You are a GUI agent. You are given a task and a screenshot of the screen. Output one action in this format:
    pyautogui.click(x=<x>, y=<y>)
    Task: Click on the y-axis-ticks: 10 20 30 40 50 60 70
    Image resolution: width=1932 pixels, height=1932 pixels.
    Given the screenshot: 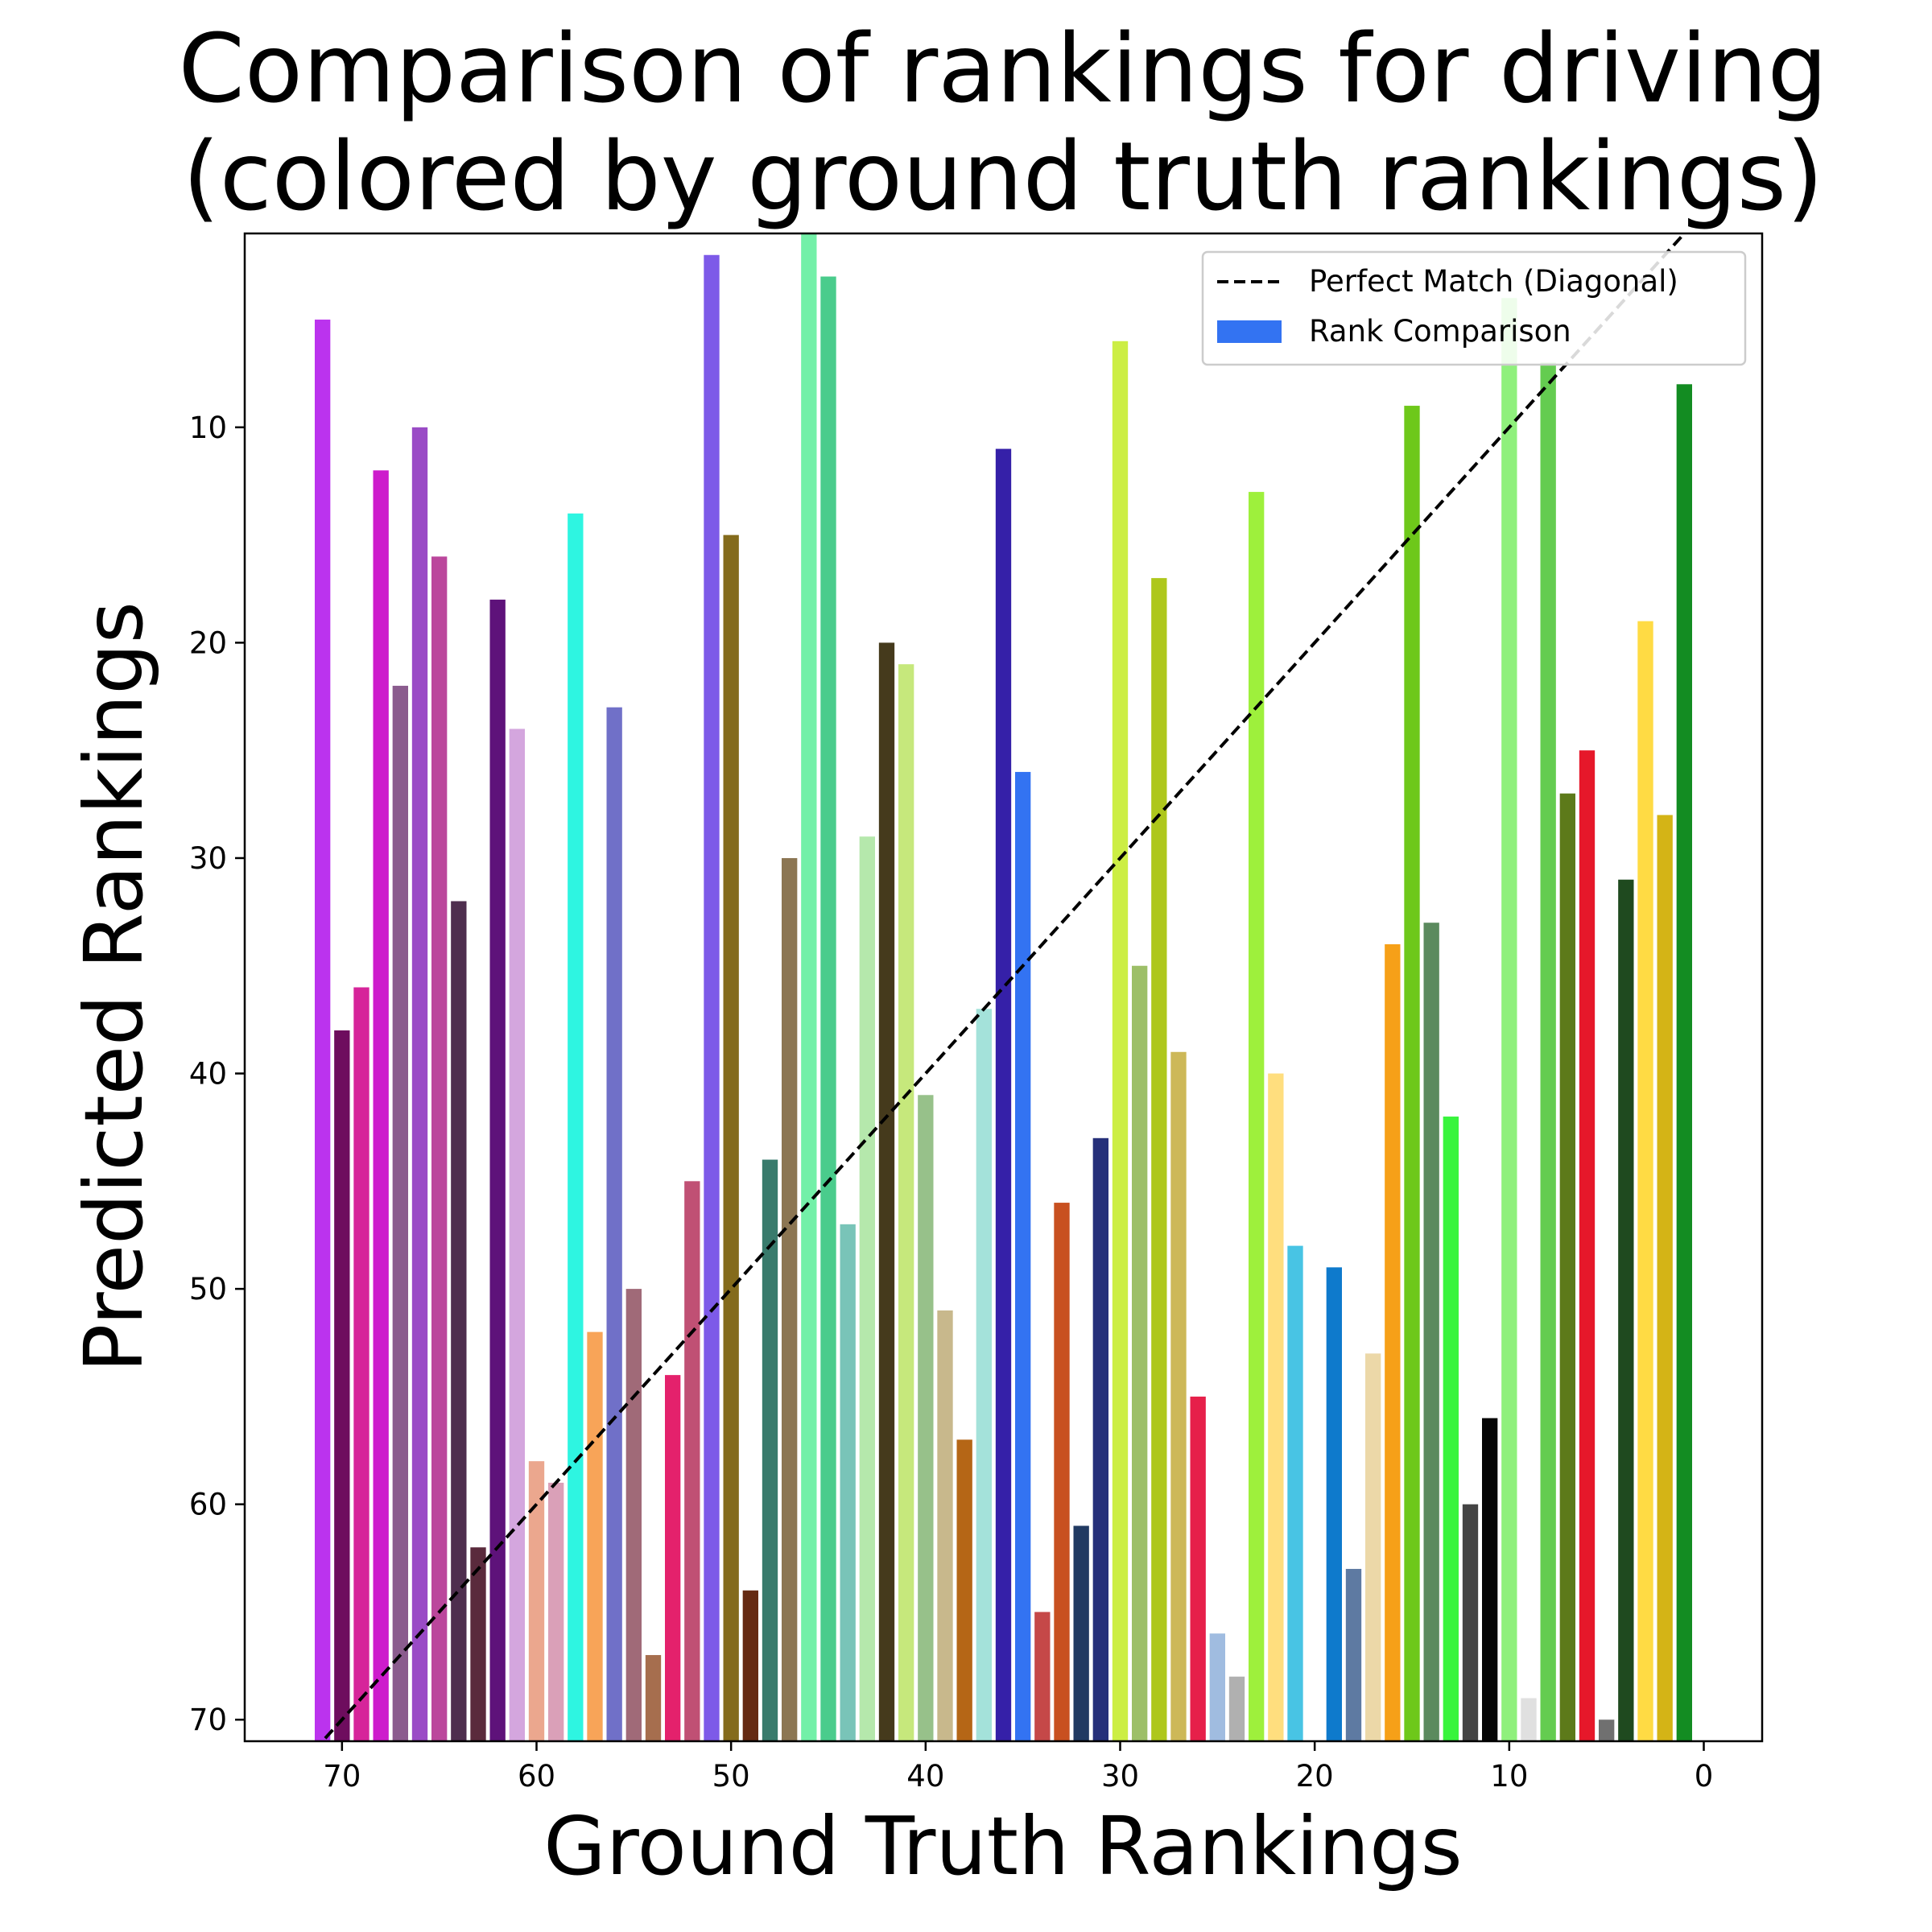 What is the action you would take?
    pyautogui.click(x=217, y=1074)
    